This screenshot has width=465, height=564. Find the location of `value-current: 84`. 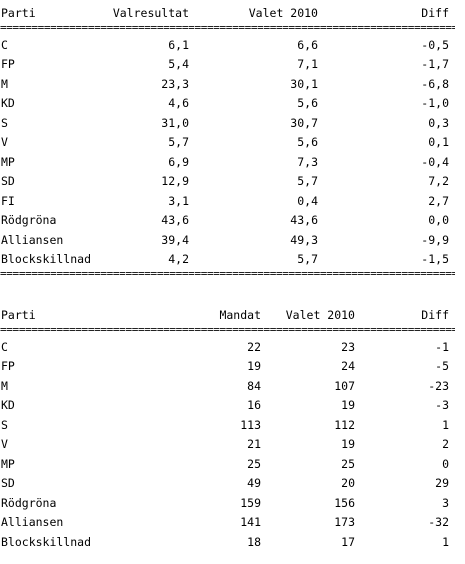

value-current: 84 is located at coordinates (254, 385).